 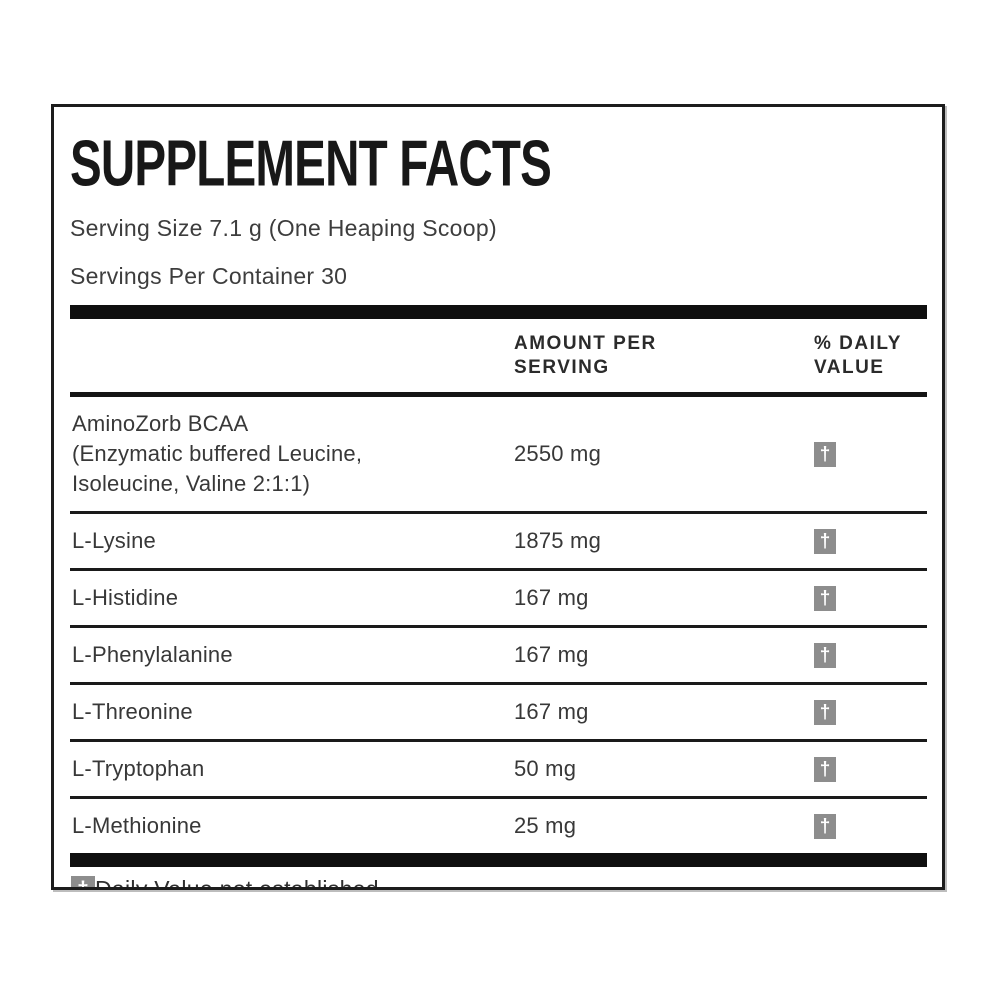 What do you see at coordinates (585, 355) in the screenshot?
I see `col-header-amount-per-serving: AMOUNT PER SERVING` at bounding box center [585, 355].